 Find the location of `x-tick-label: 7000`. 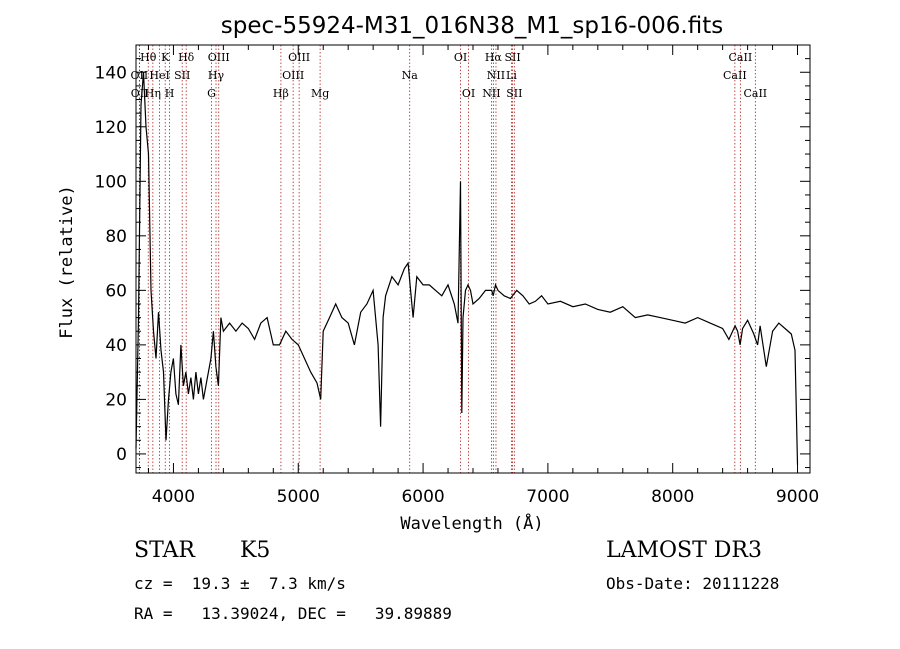

x-tick-label: 7000 is located at coordinates (547, 497).